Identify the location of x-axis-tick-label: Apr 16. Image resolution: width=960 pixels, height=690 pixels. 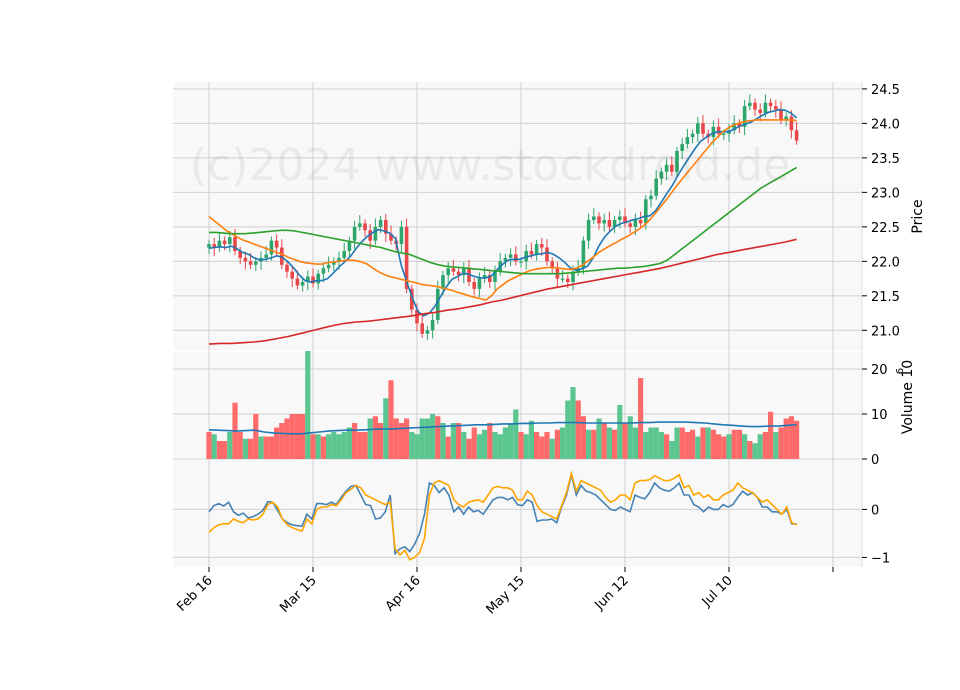
(403, 593).